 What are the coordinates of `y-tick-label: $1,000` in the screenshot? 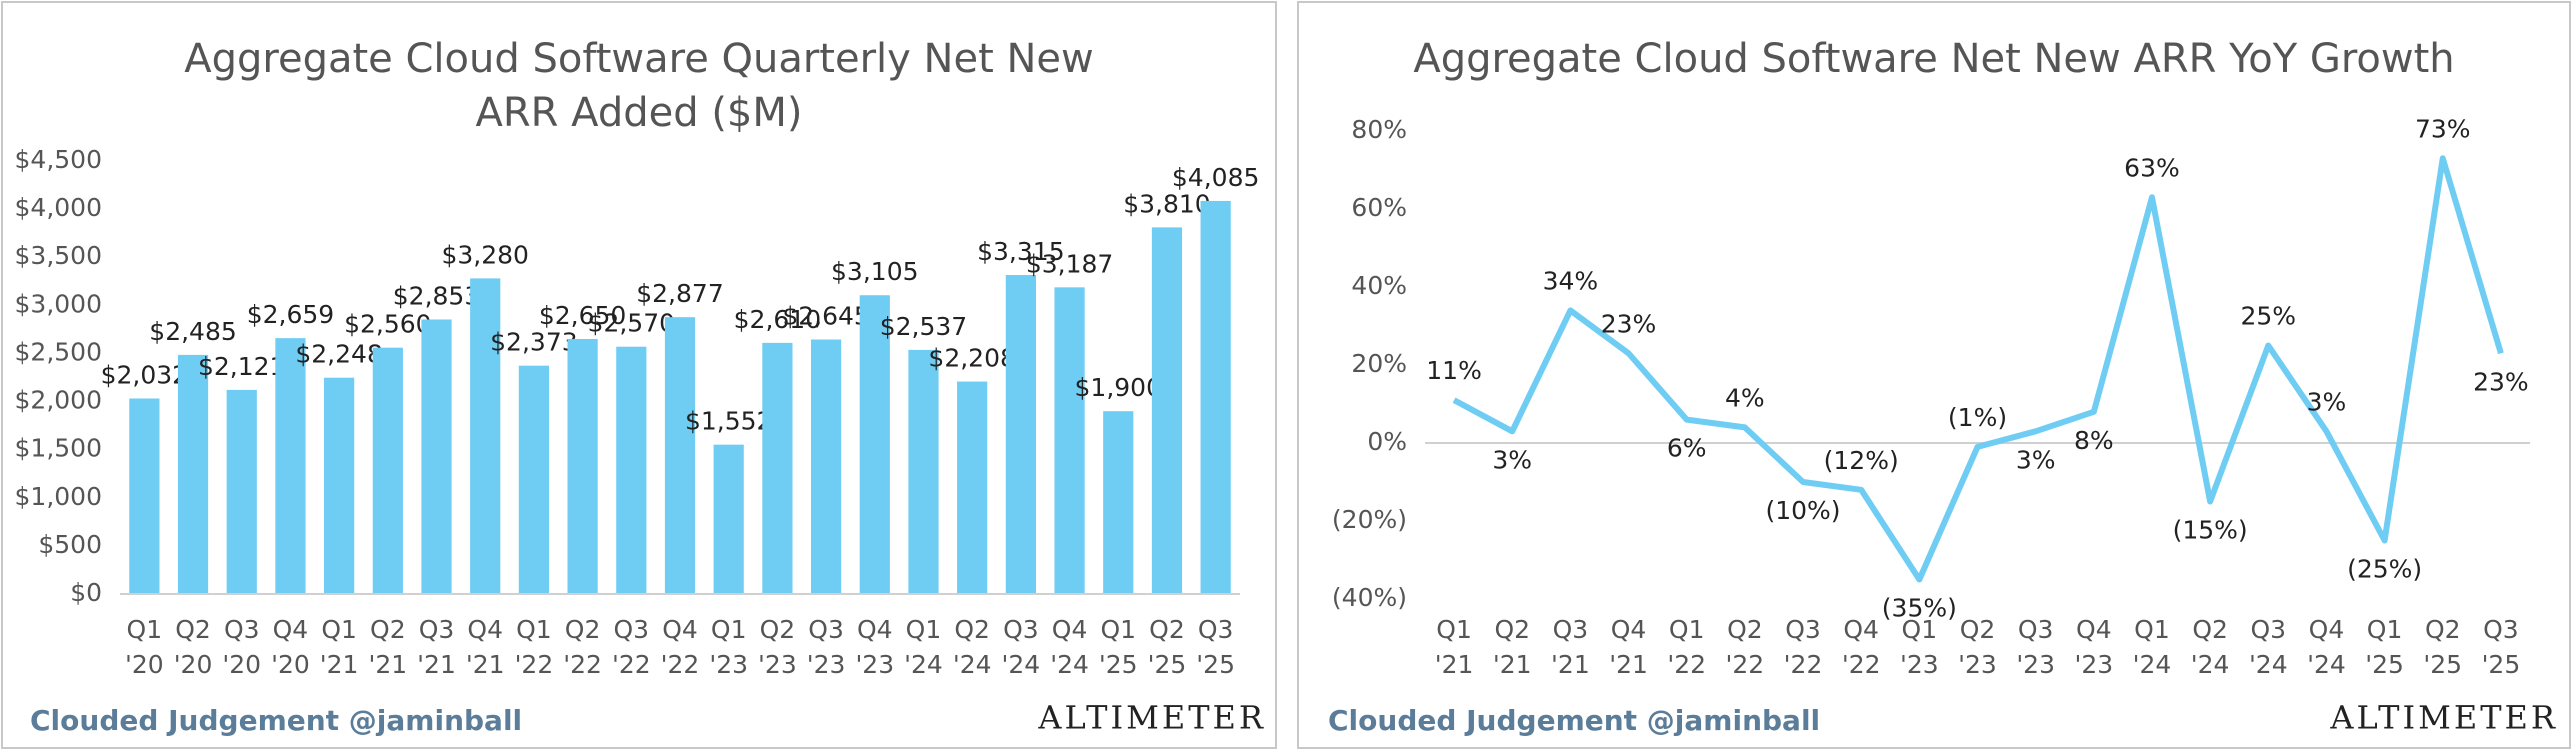 It's located at (58, 496).